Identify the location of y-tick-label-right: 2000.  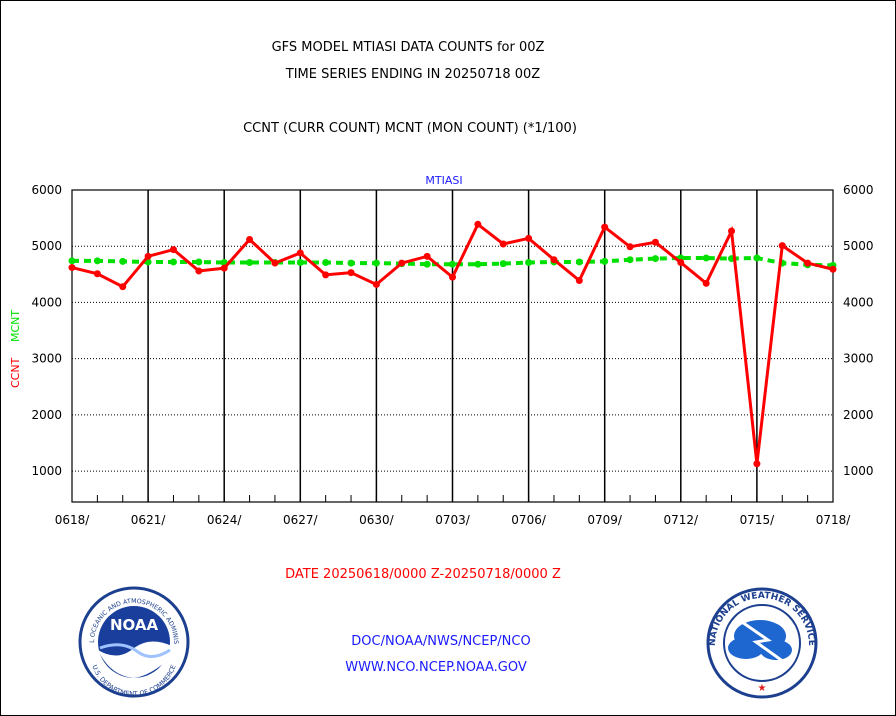
(858, 415).